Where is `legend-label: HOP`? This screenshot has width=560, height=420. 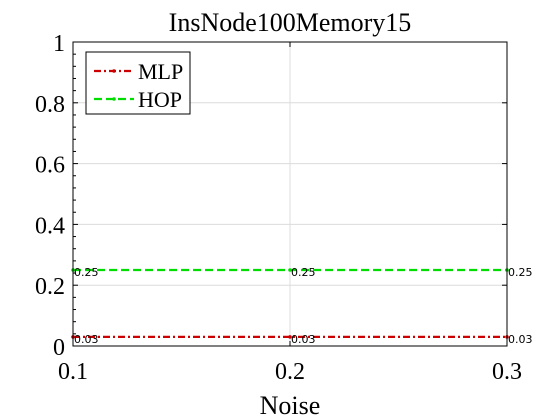 legend-label: HOP is located at coordinates (160, 99).